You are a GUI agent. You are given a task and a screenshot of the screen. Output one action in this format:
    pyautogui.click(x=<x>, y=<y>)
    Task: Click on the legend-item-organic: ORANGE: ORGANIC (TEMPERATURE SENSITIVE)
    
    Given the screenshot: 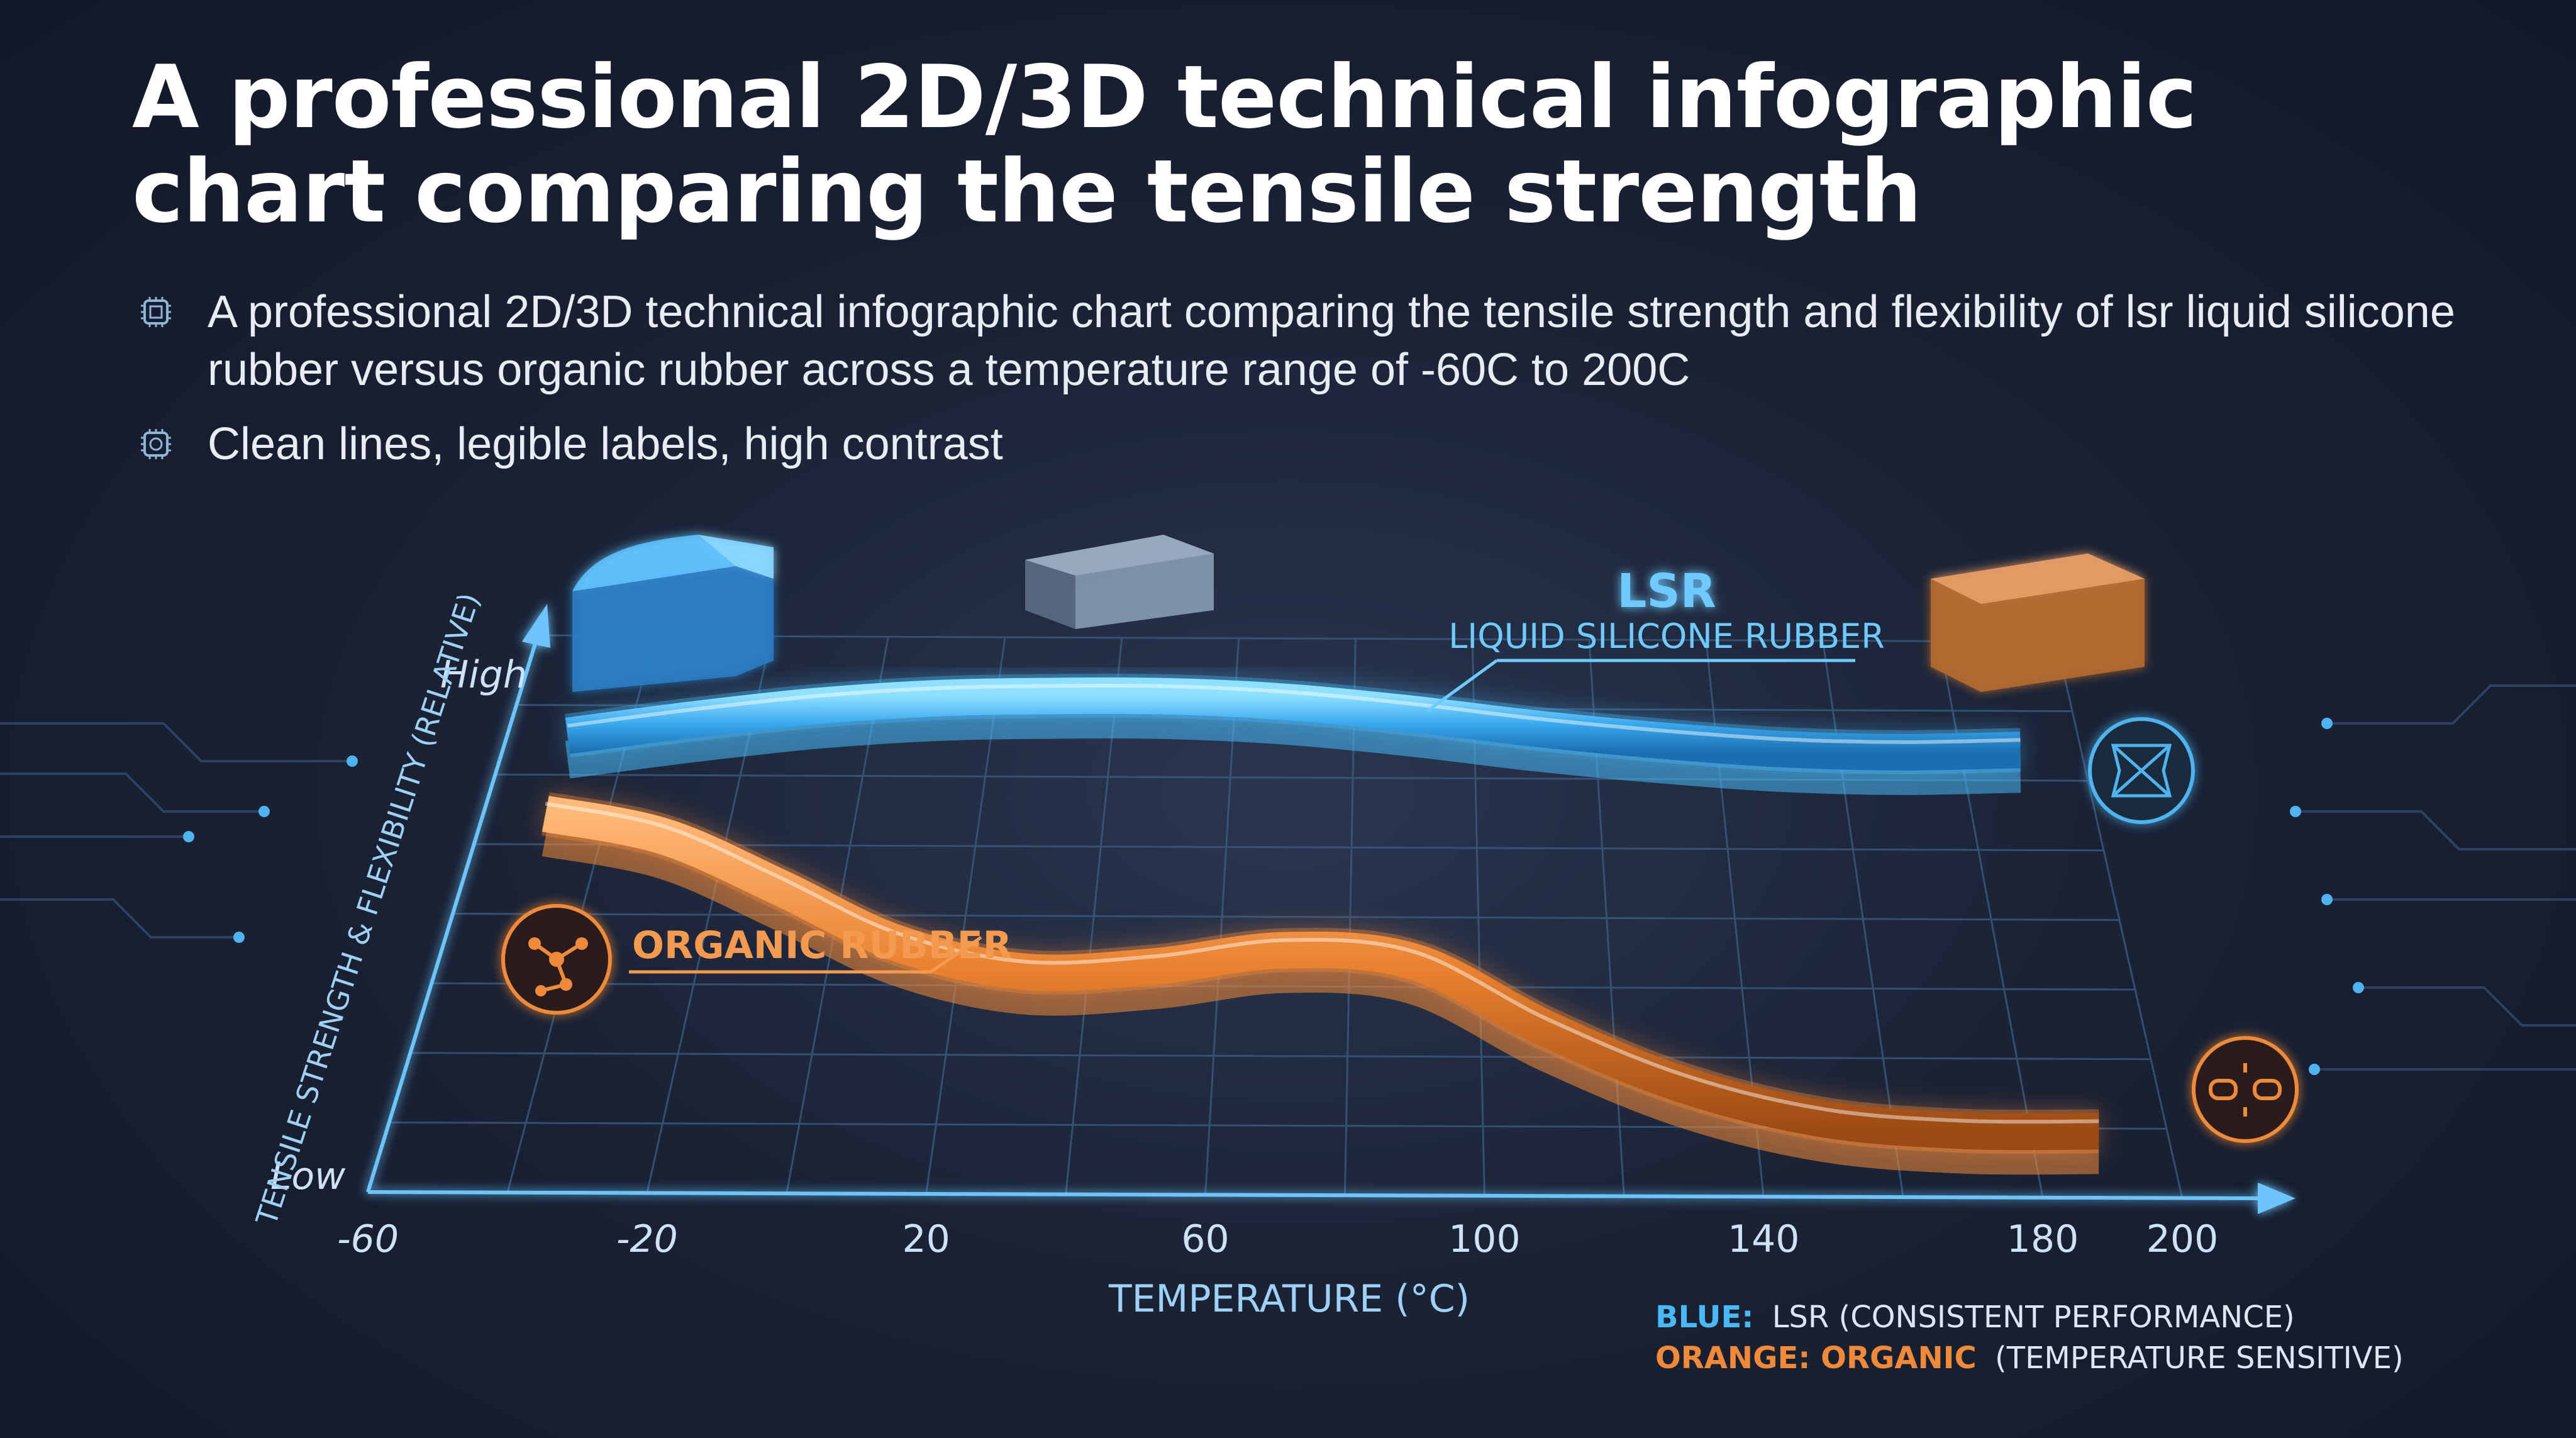 What is the action you would take?
    pyautogui.click(x=2029, y=1358)
    